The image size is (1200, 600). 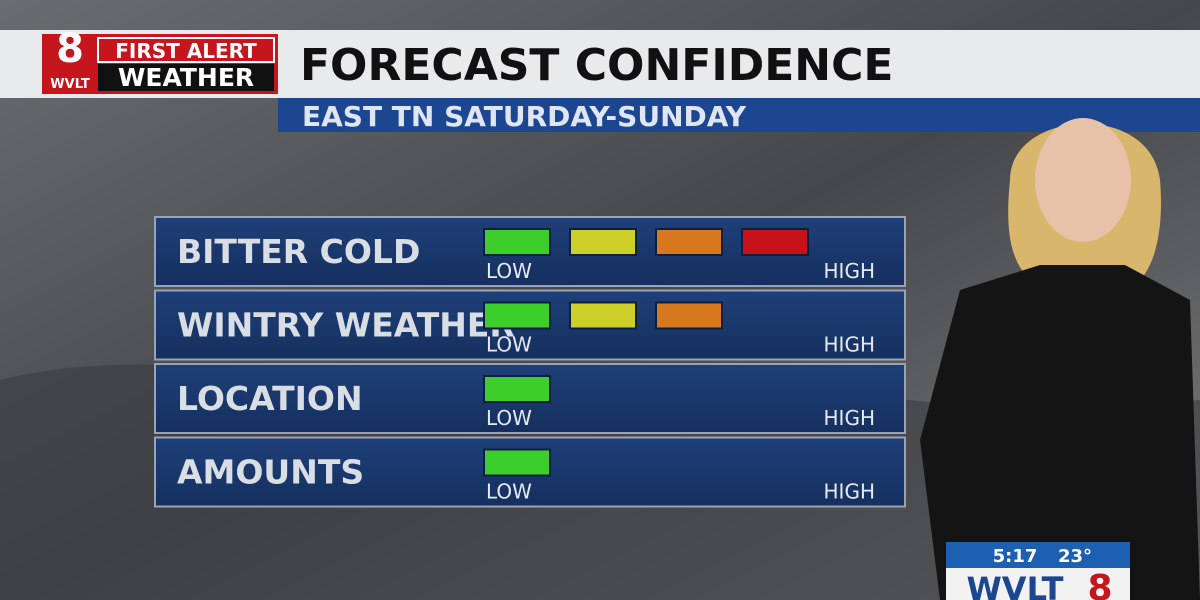 I want to click on bug-station: WVLT, so click(x=1015, y=585).